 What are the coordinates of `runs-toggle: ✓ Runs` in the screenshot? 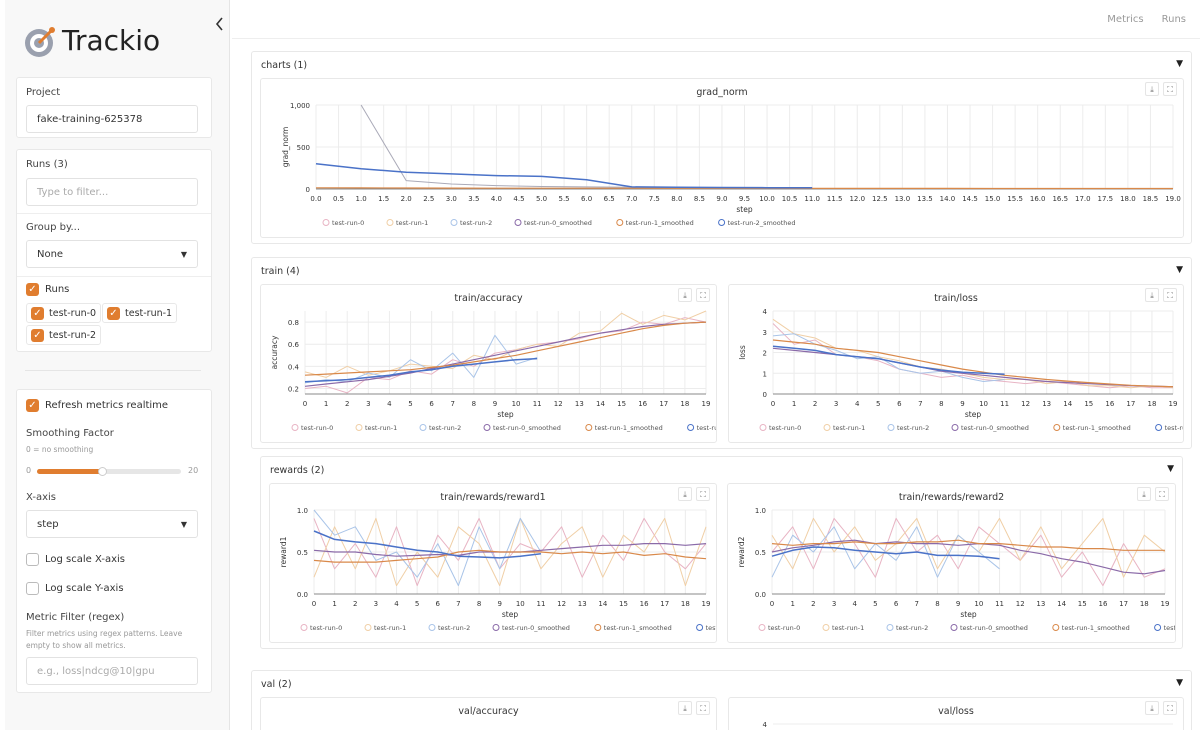 It's located at (47, 289).